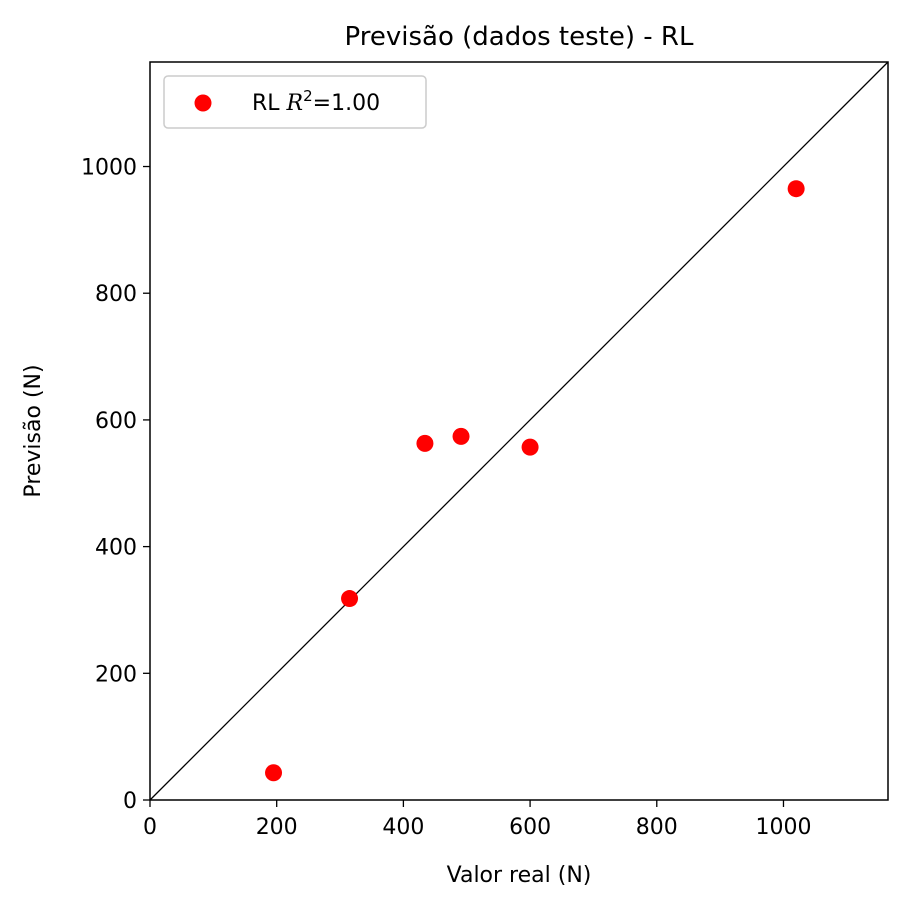  What do you see at coordinates (130, 801) in the screenshot?
I see `y-tick-label: 0` at bounding box center [130, 801].